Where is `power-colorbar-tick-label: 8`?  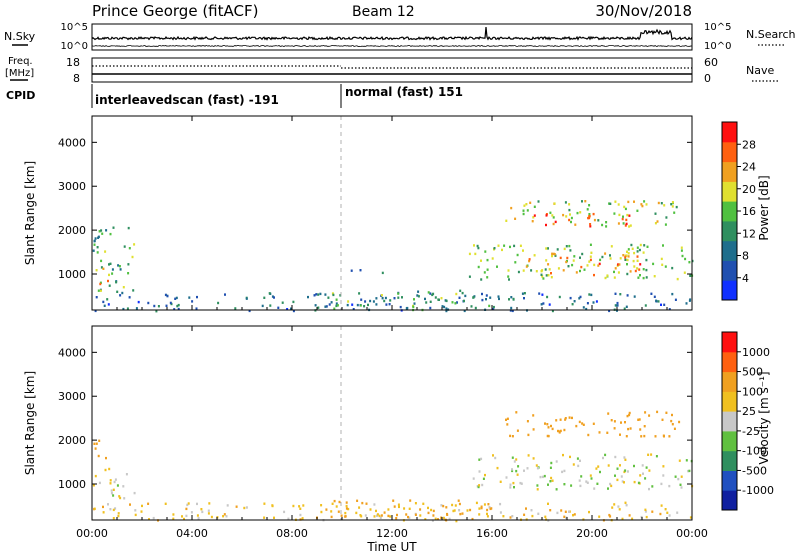 power-colorbar-tick-label: 8 is located at coordinates (745, 256).